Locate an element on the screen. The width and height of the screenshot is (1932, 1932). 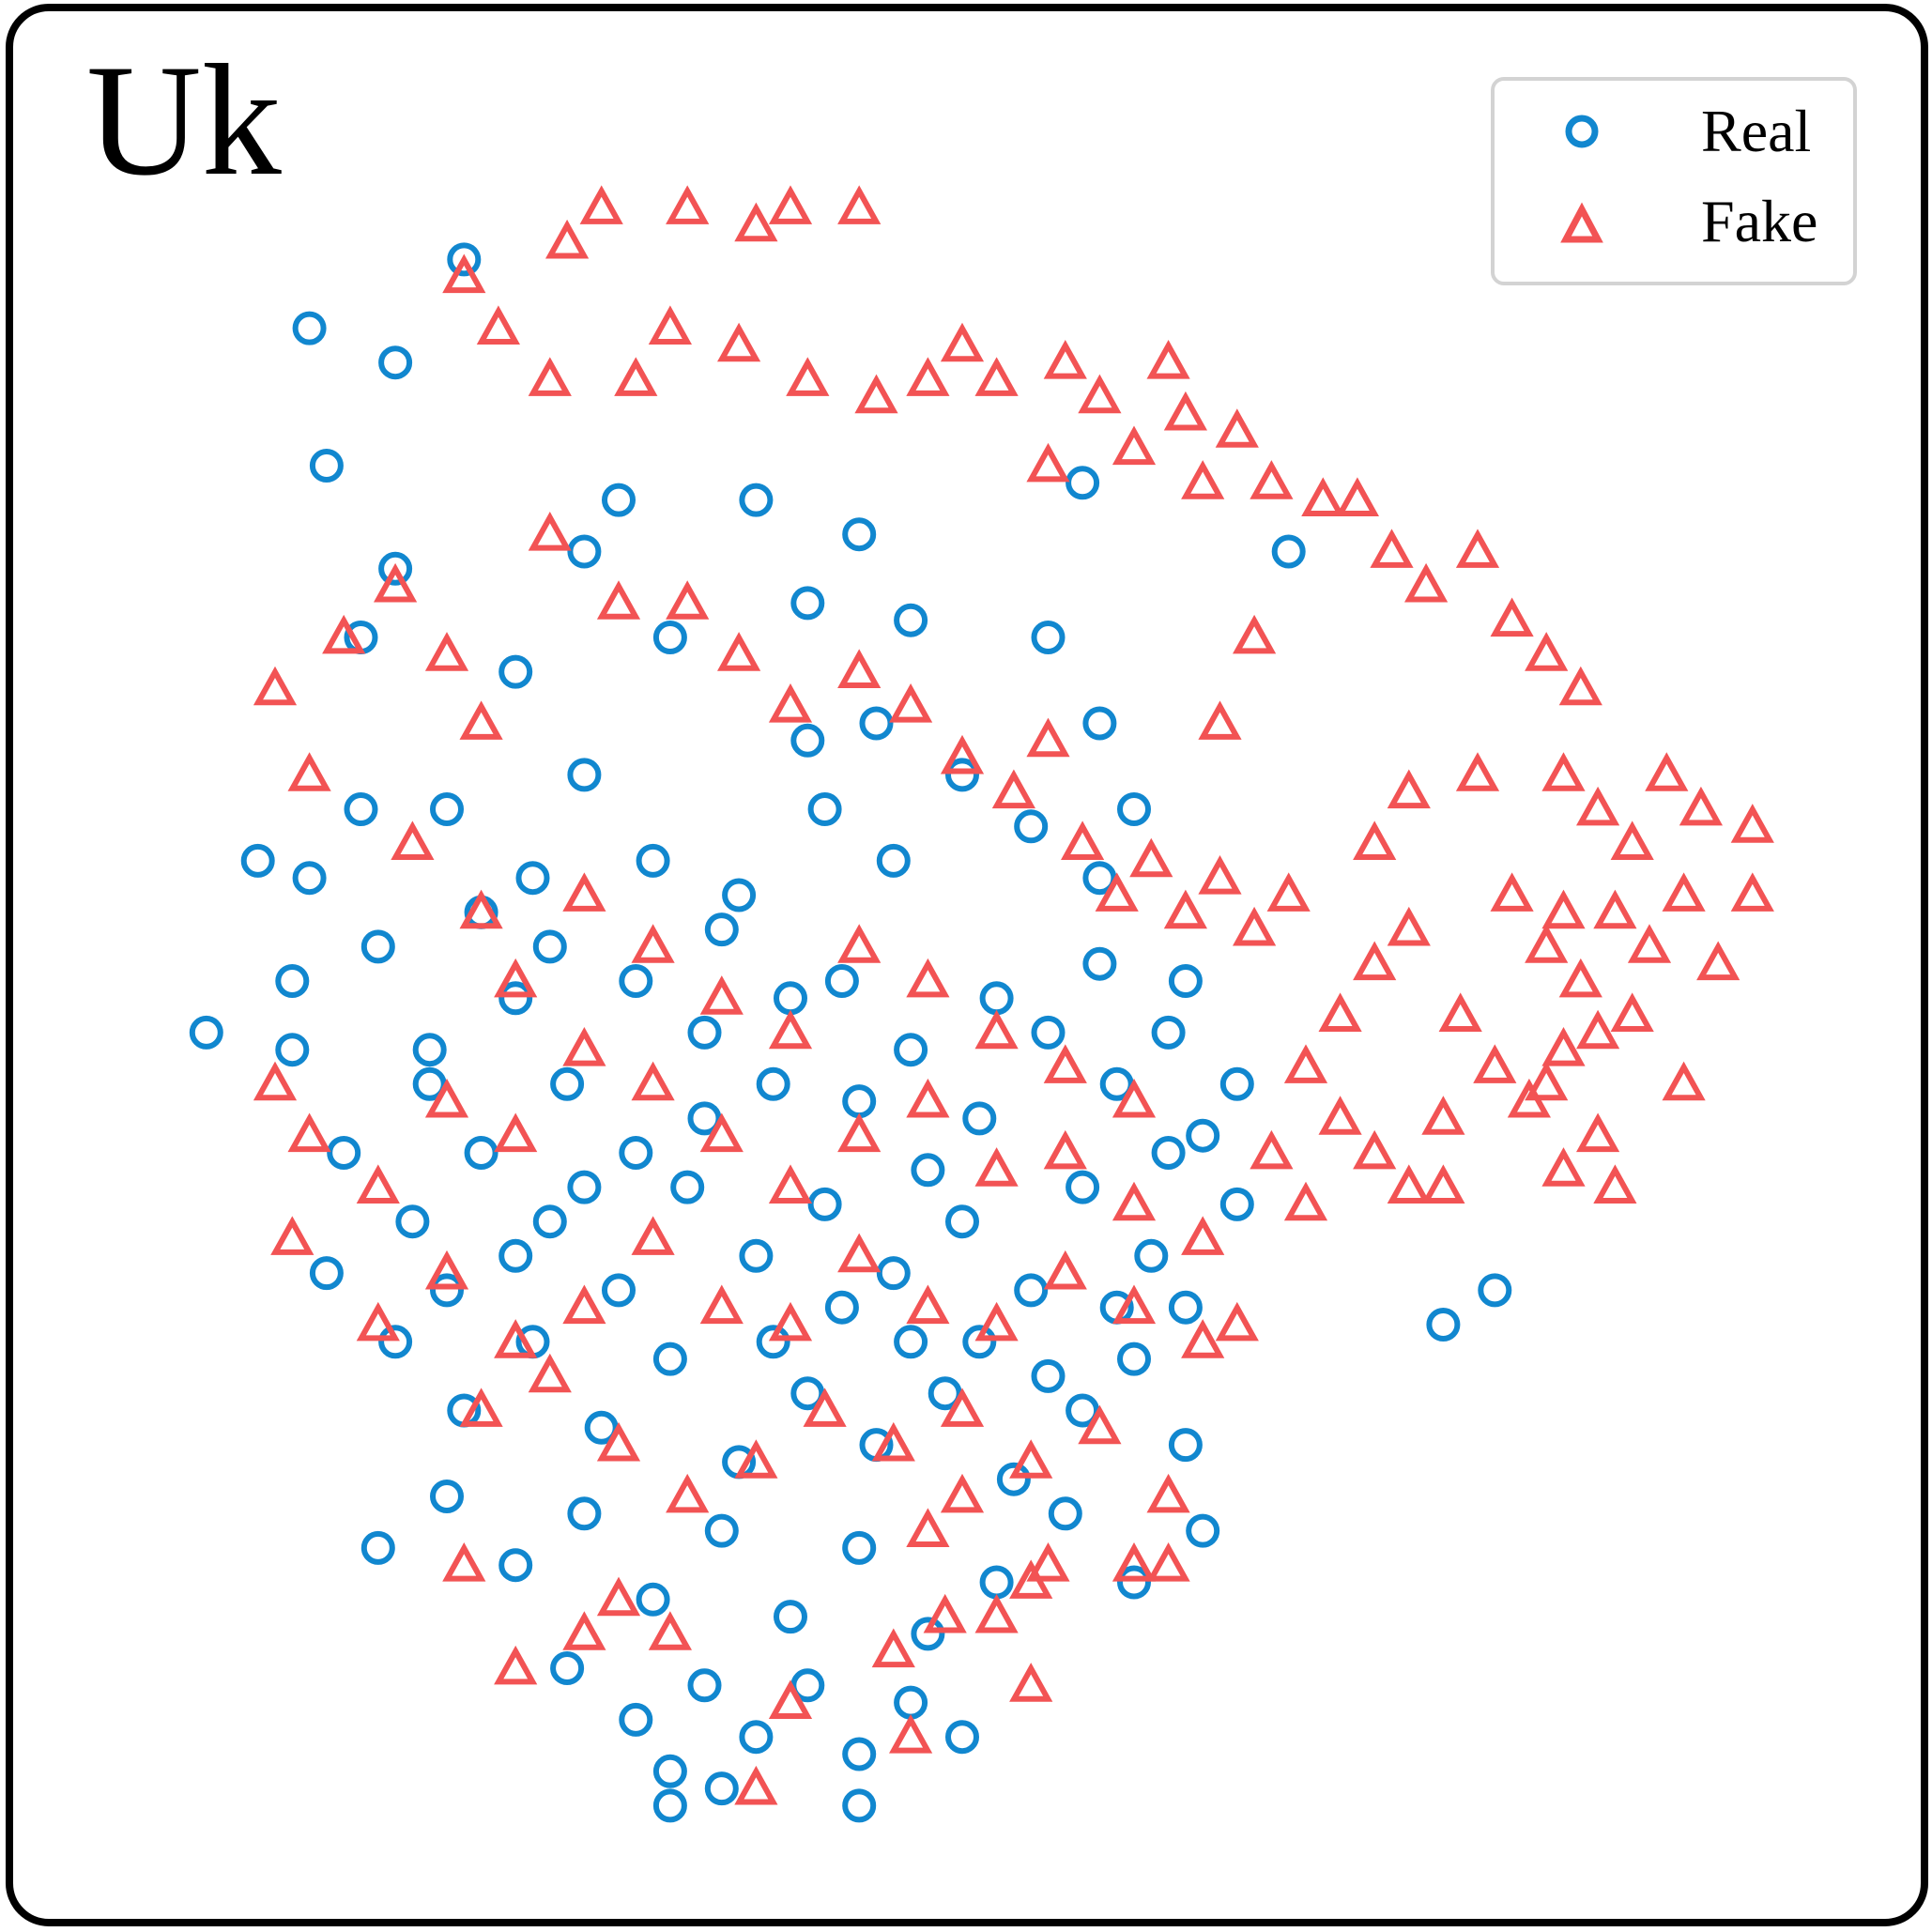
legend-real-label: Real is located at coordinates (1756, 131).